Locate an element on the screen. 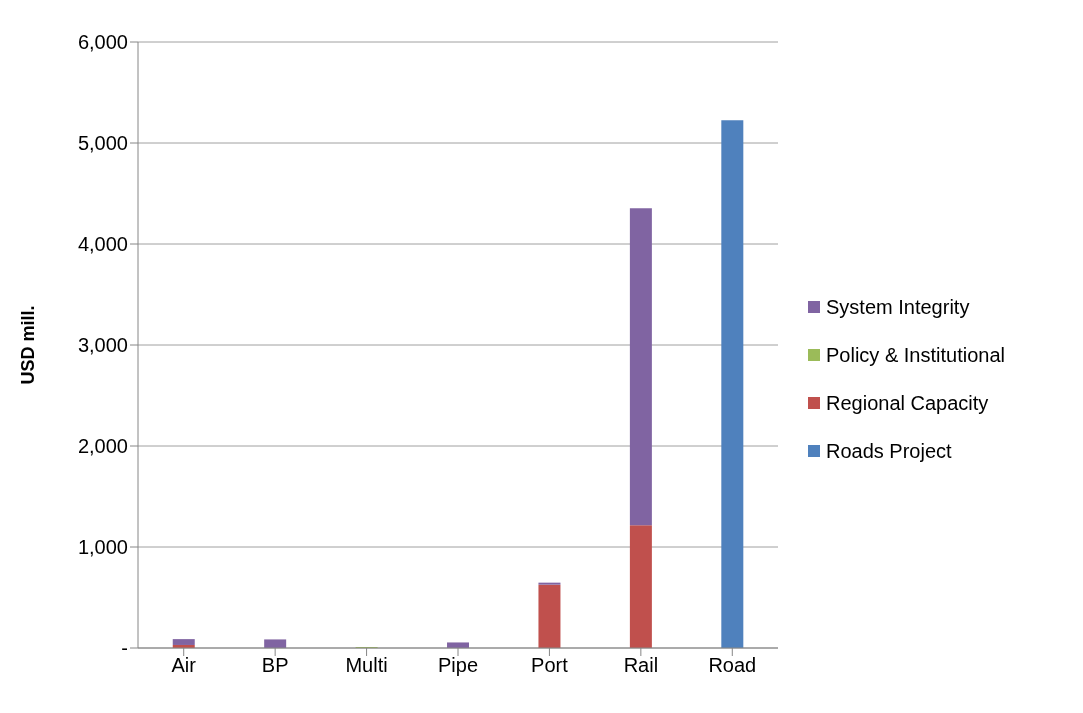  x-tick-label: Rail is located at coordinates (641, 665).